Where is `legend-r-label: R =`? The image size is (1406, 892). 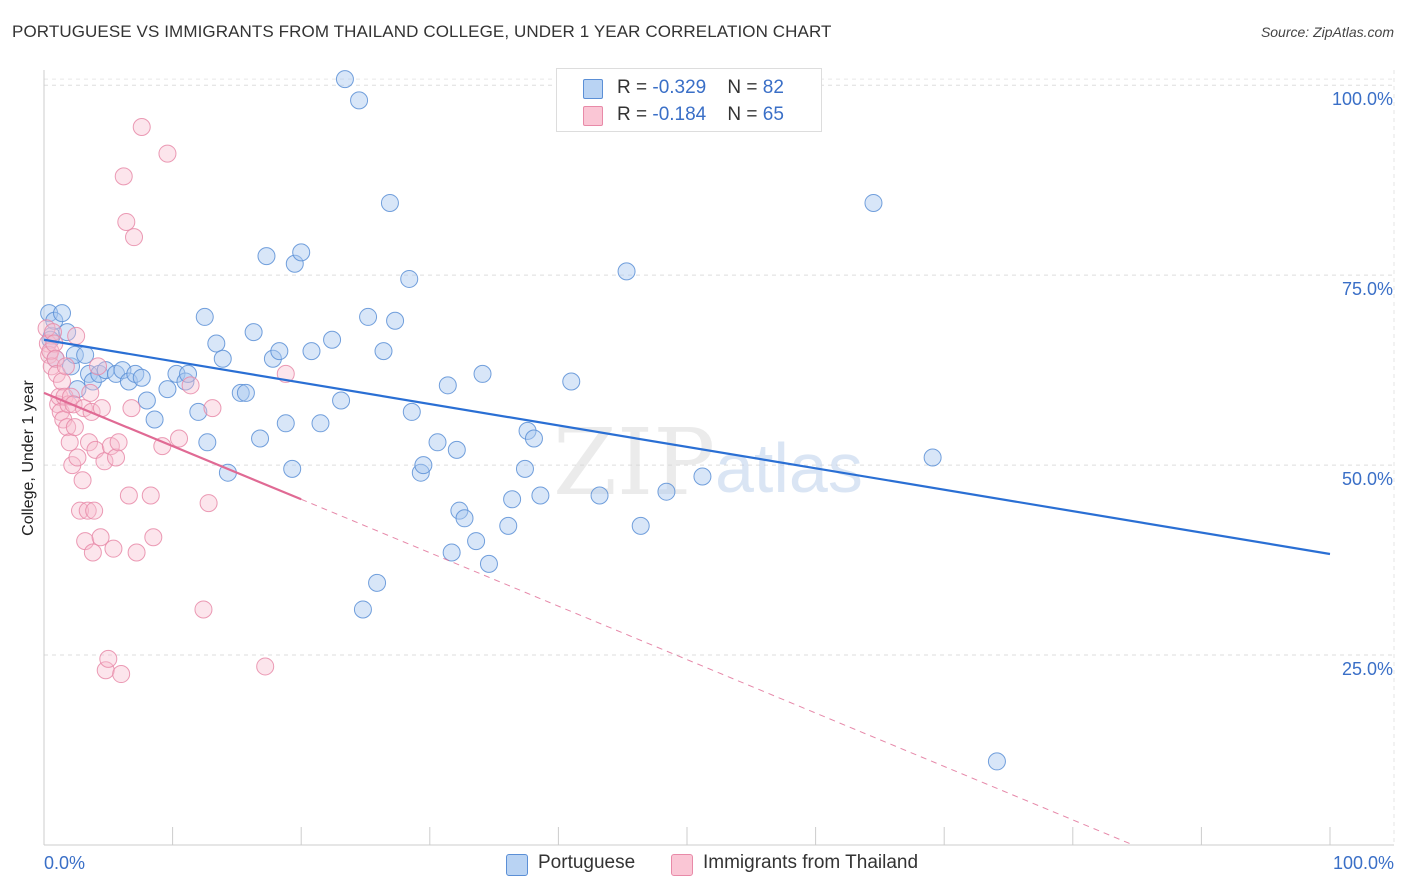
legend-r-label: R = is located at coordinates (635, 87).